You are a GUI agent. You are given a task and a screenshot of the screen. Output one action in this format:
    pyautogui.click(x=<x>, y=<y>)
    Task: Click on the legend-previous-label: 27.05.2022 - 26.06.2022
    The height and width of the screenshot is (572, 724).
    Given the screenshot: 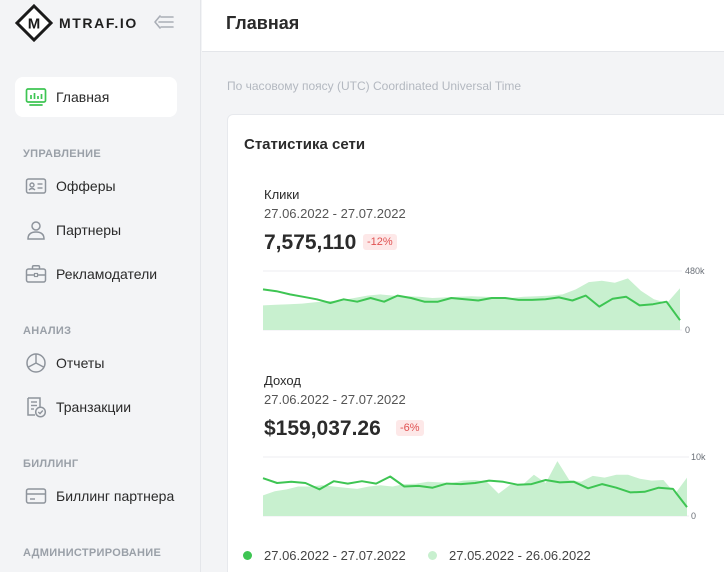 What is the action you would take?
    pyautogui.click(x=520, y=555)
    